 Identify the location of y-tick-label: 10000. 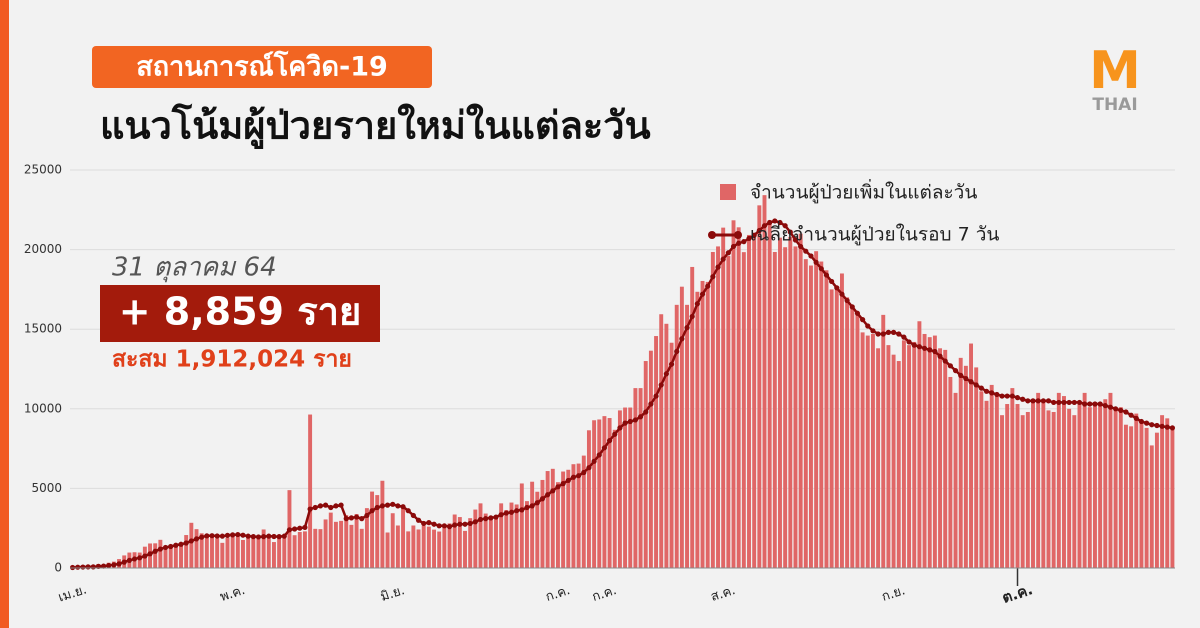
(43, 408).